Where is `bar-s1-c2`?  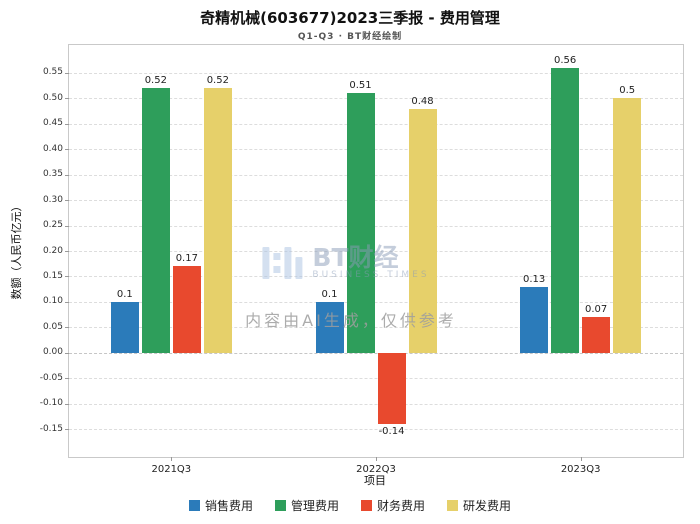 bar-s1-c2 is located at coordinates (565, 210).